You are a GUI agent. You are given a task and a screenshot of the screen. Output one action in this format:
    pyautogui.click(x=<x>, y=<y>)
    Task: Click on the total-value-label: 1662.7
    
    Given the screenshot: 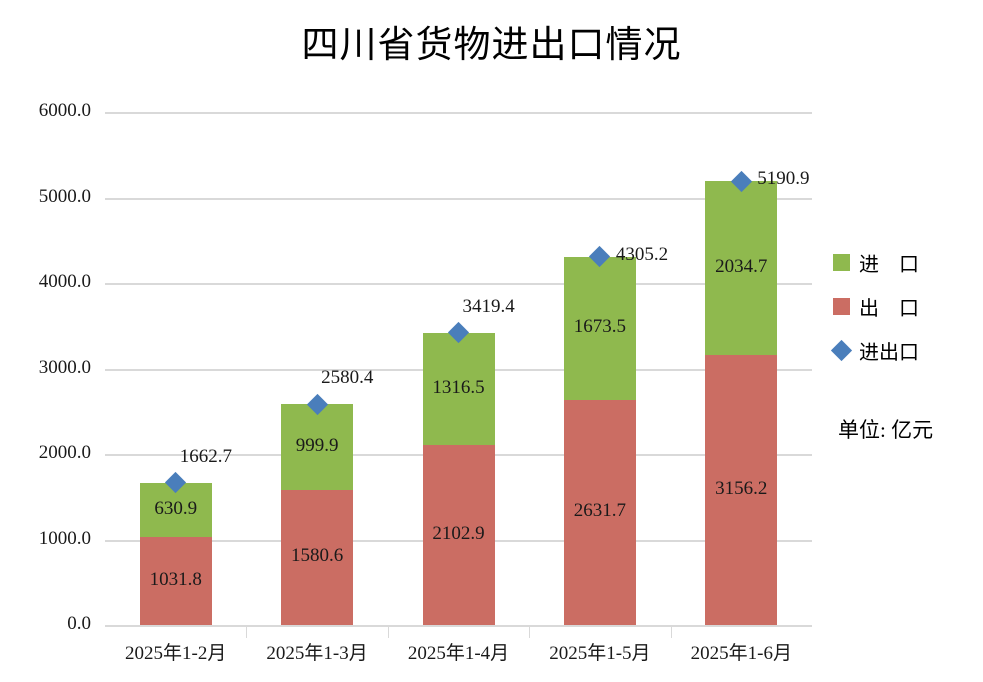 What is the action you would take?
    pyautogui.click(x=205, y=456)
    